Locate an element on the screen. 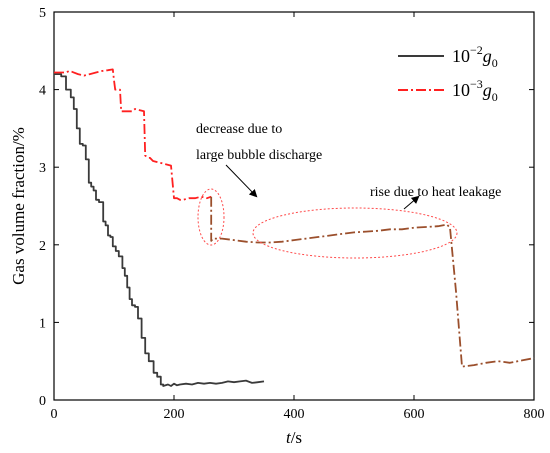  annotation-arrow-leakage is located at coordinates (411, 202).